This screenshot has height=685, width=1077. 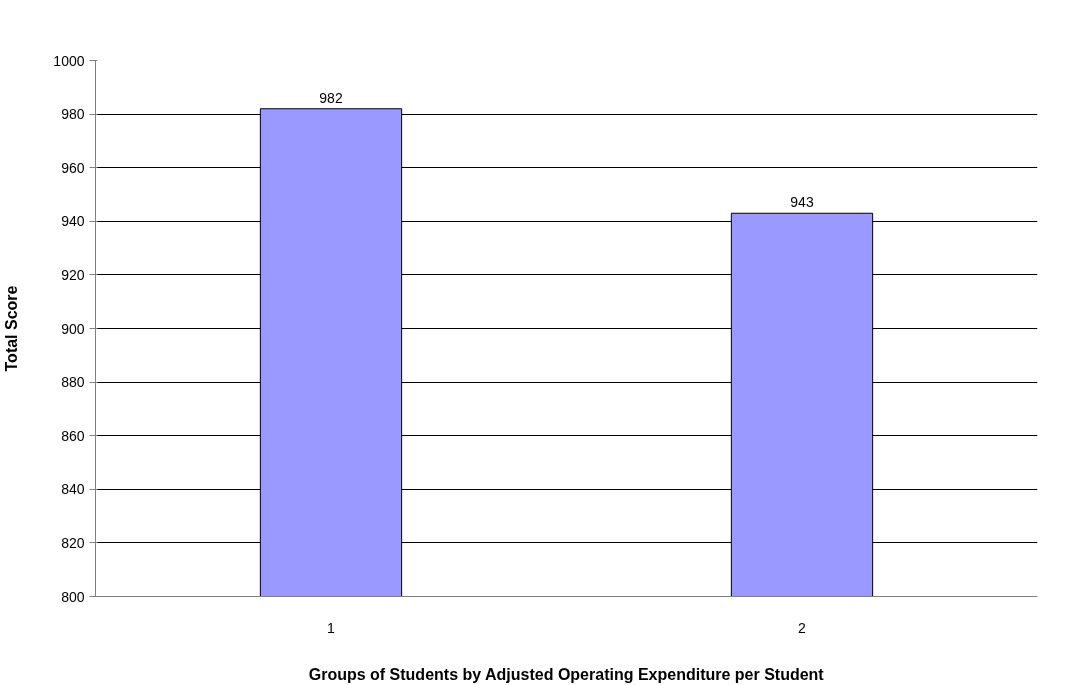 What do you see at coordinates (73, 542) in the screenshot?
I see `y-tick-label: 820` at bounding box center [73, 542].